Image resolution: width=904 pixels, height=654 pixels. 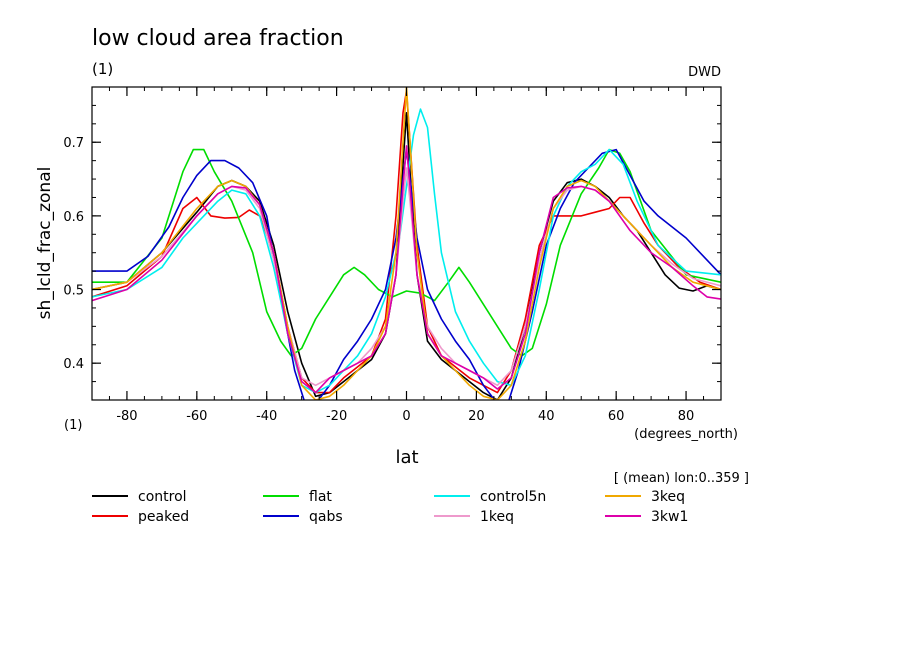 What do you see at coordinates (126, 416) in the screenshot?
I see `x-tick-label: -80` at bounding box center [126, 416].